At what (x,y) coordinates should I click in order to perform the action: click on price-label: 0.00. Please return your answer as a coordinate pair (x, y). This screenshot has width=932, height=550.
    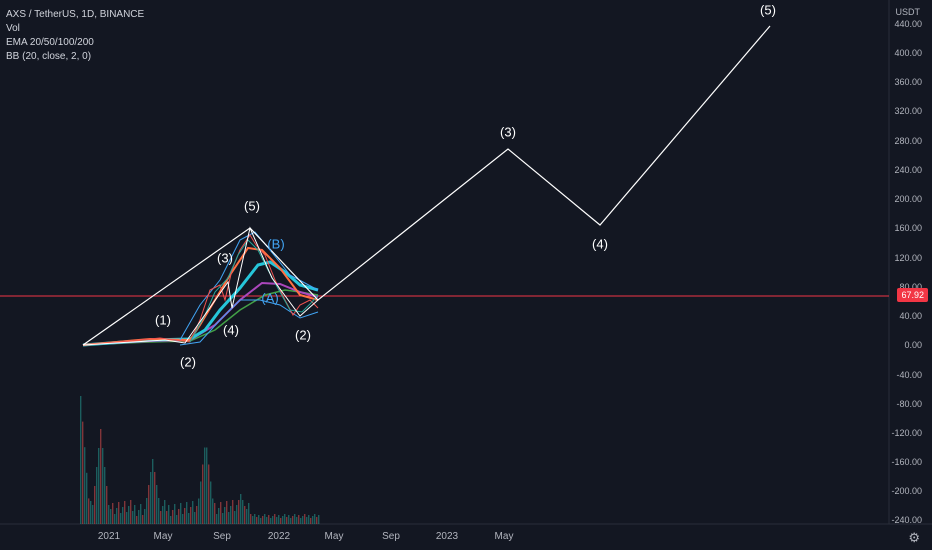
    Looking at the image, I should click on (913, 345).